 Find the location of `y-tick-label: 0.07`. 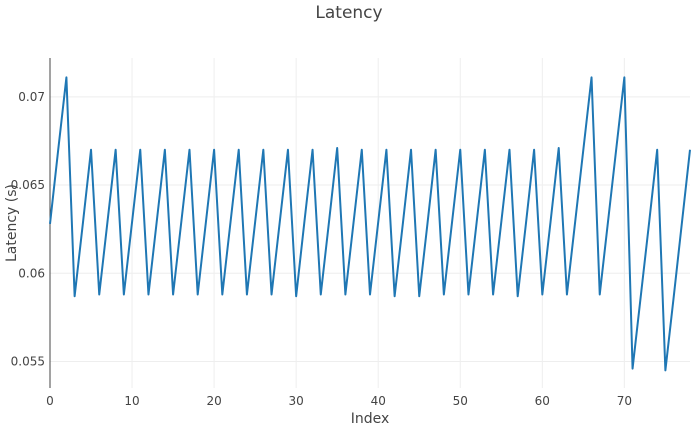

y-tick-label: 0.07 is located at coordinates (31, 97).